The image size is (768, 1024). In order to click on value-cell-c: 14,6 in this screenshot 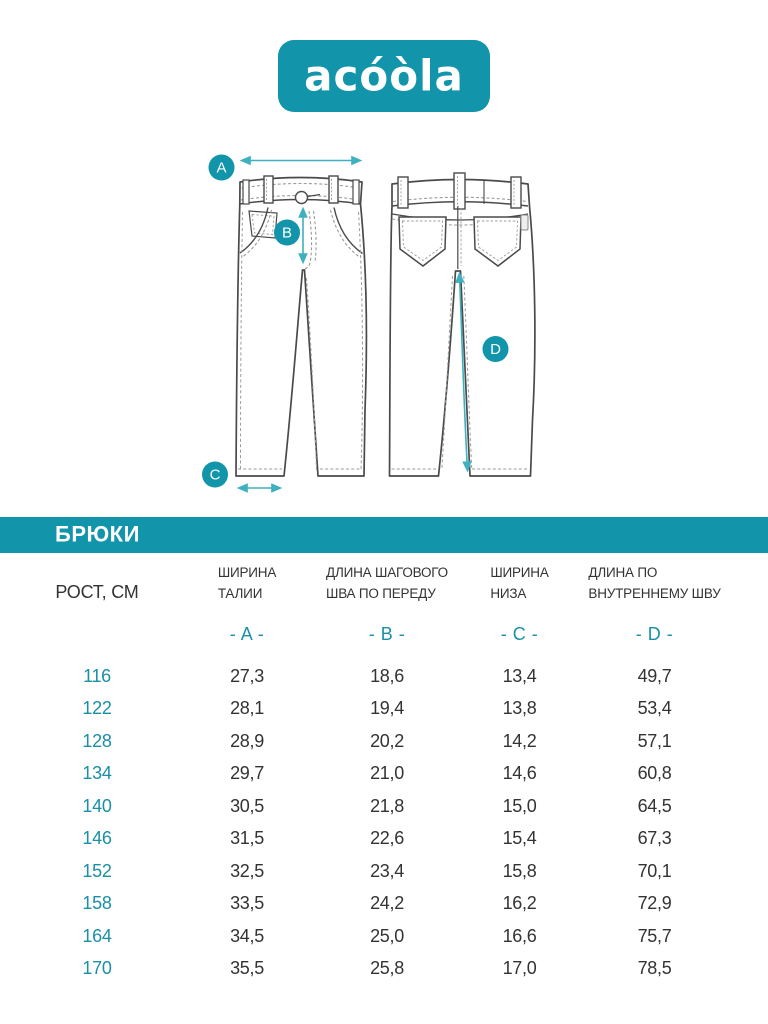, I will do `click(519, 773)`.